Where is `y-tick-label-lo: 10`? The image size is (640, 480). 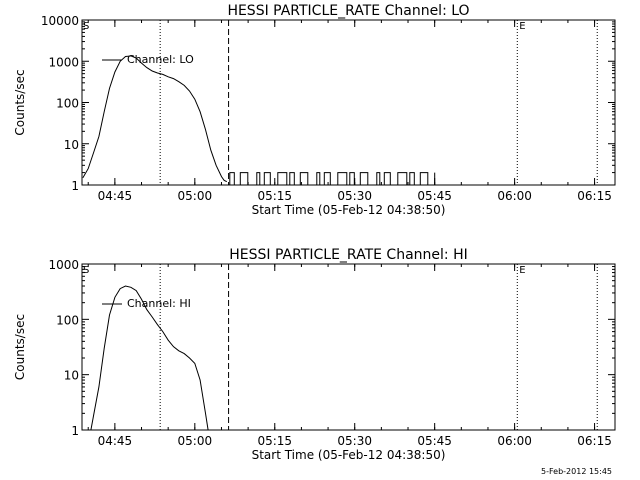 y-tick-label-lo: 10 is located at coordinates (71, 145).